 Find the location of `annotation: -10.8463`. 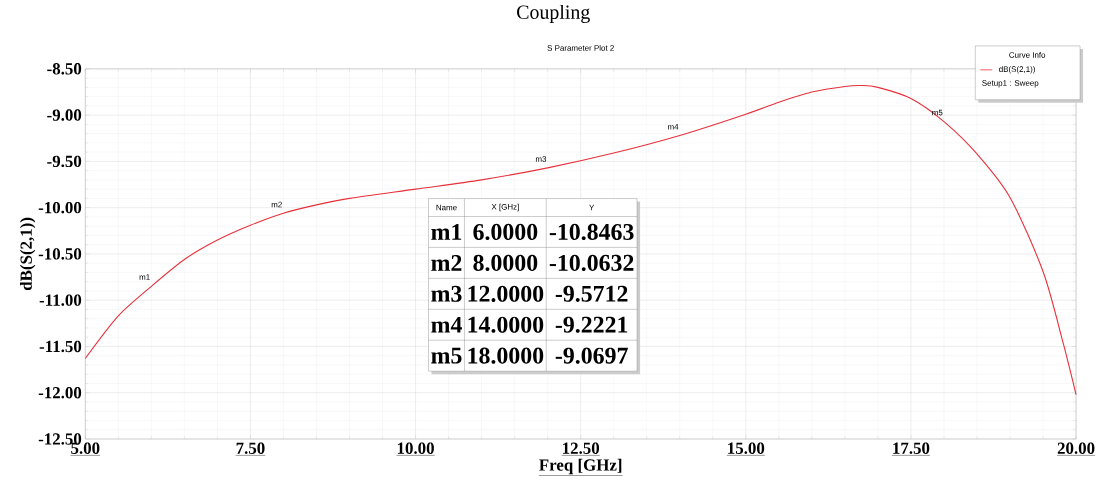

annotation: -10.8463 is located at coordinates (591, 232).